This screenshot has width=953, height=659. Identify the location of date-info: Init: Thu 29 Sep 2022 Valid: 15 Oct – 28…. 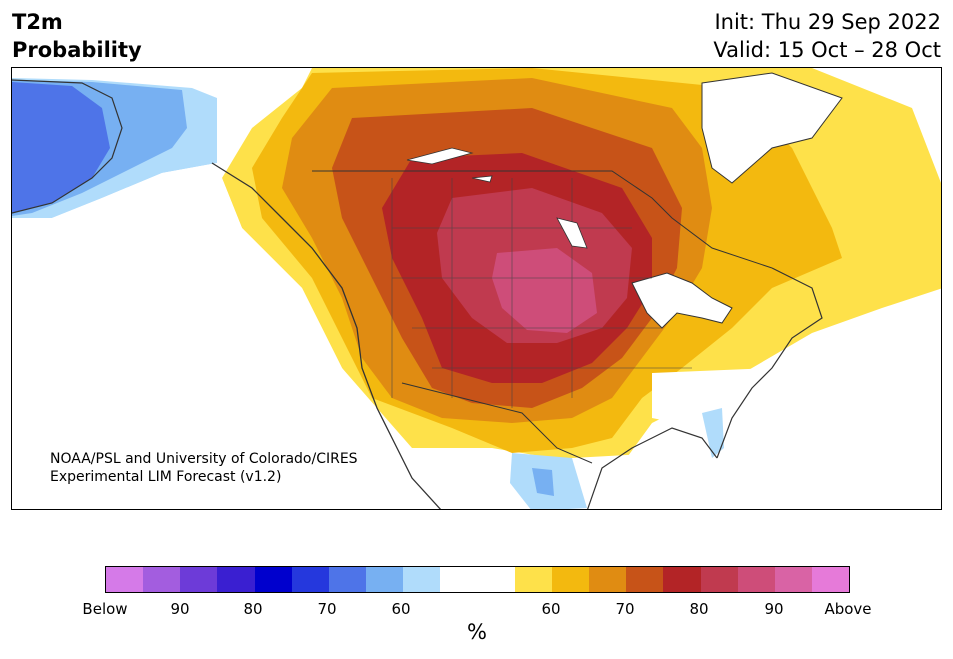
(827, 36).